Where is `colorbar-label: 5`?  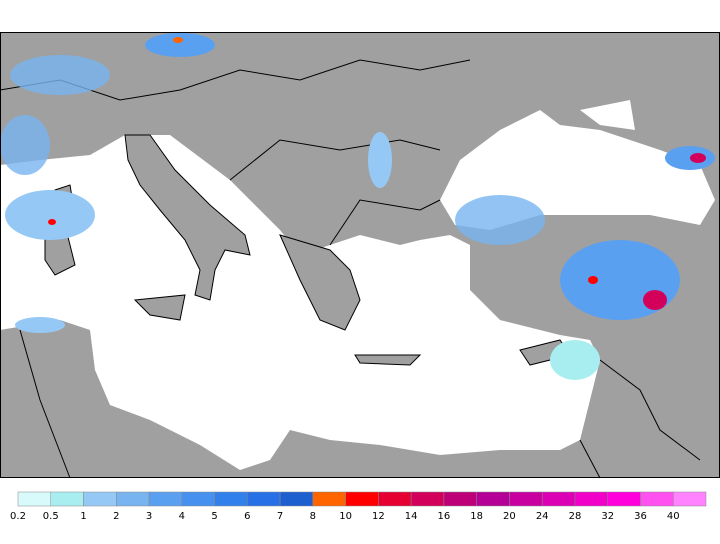
colorbar-label: 5 is located at coordinates (214, 516).